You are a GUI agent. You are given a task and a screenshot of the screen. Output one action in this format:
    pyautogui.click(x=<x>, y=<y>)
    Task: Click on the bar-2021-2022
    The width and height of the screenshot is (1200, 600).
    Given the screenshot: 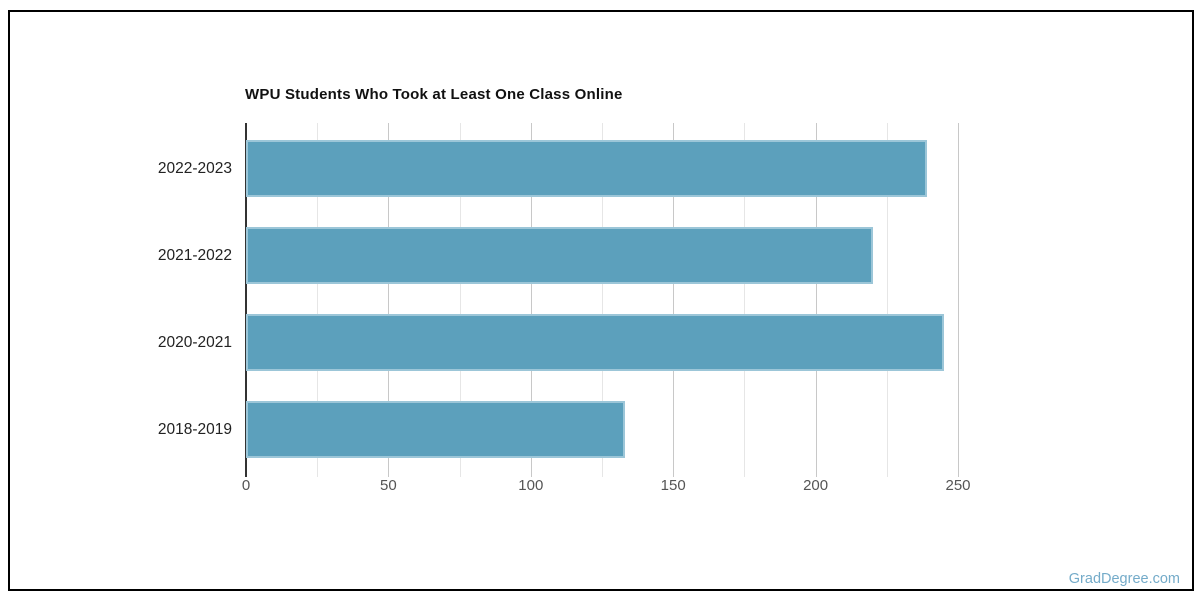 What is the action you would take?
    pyautogui.click(x=559, y=255)
    